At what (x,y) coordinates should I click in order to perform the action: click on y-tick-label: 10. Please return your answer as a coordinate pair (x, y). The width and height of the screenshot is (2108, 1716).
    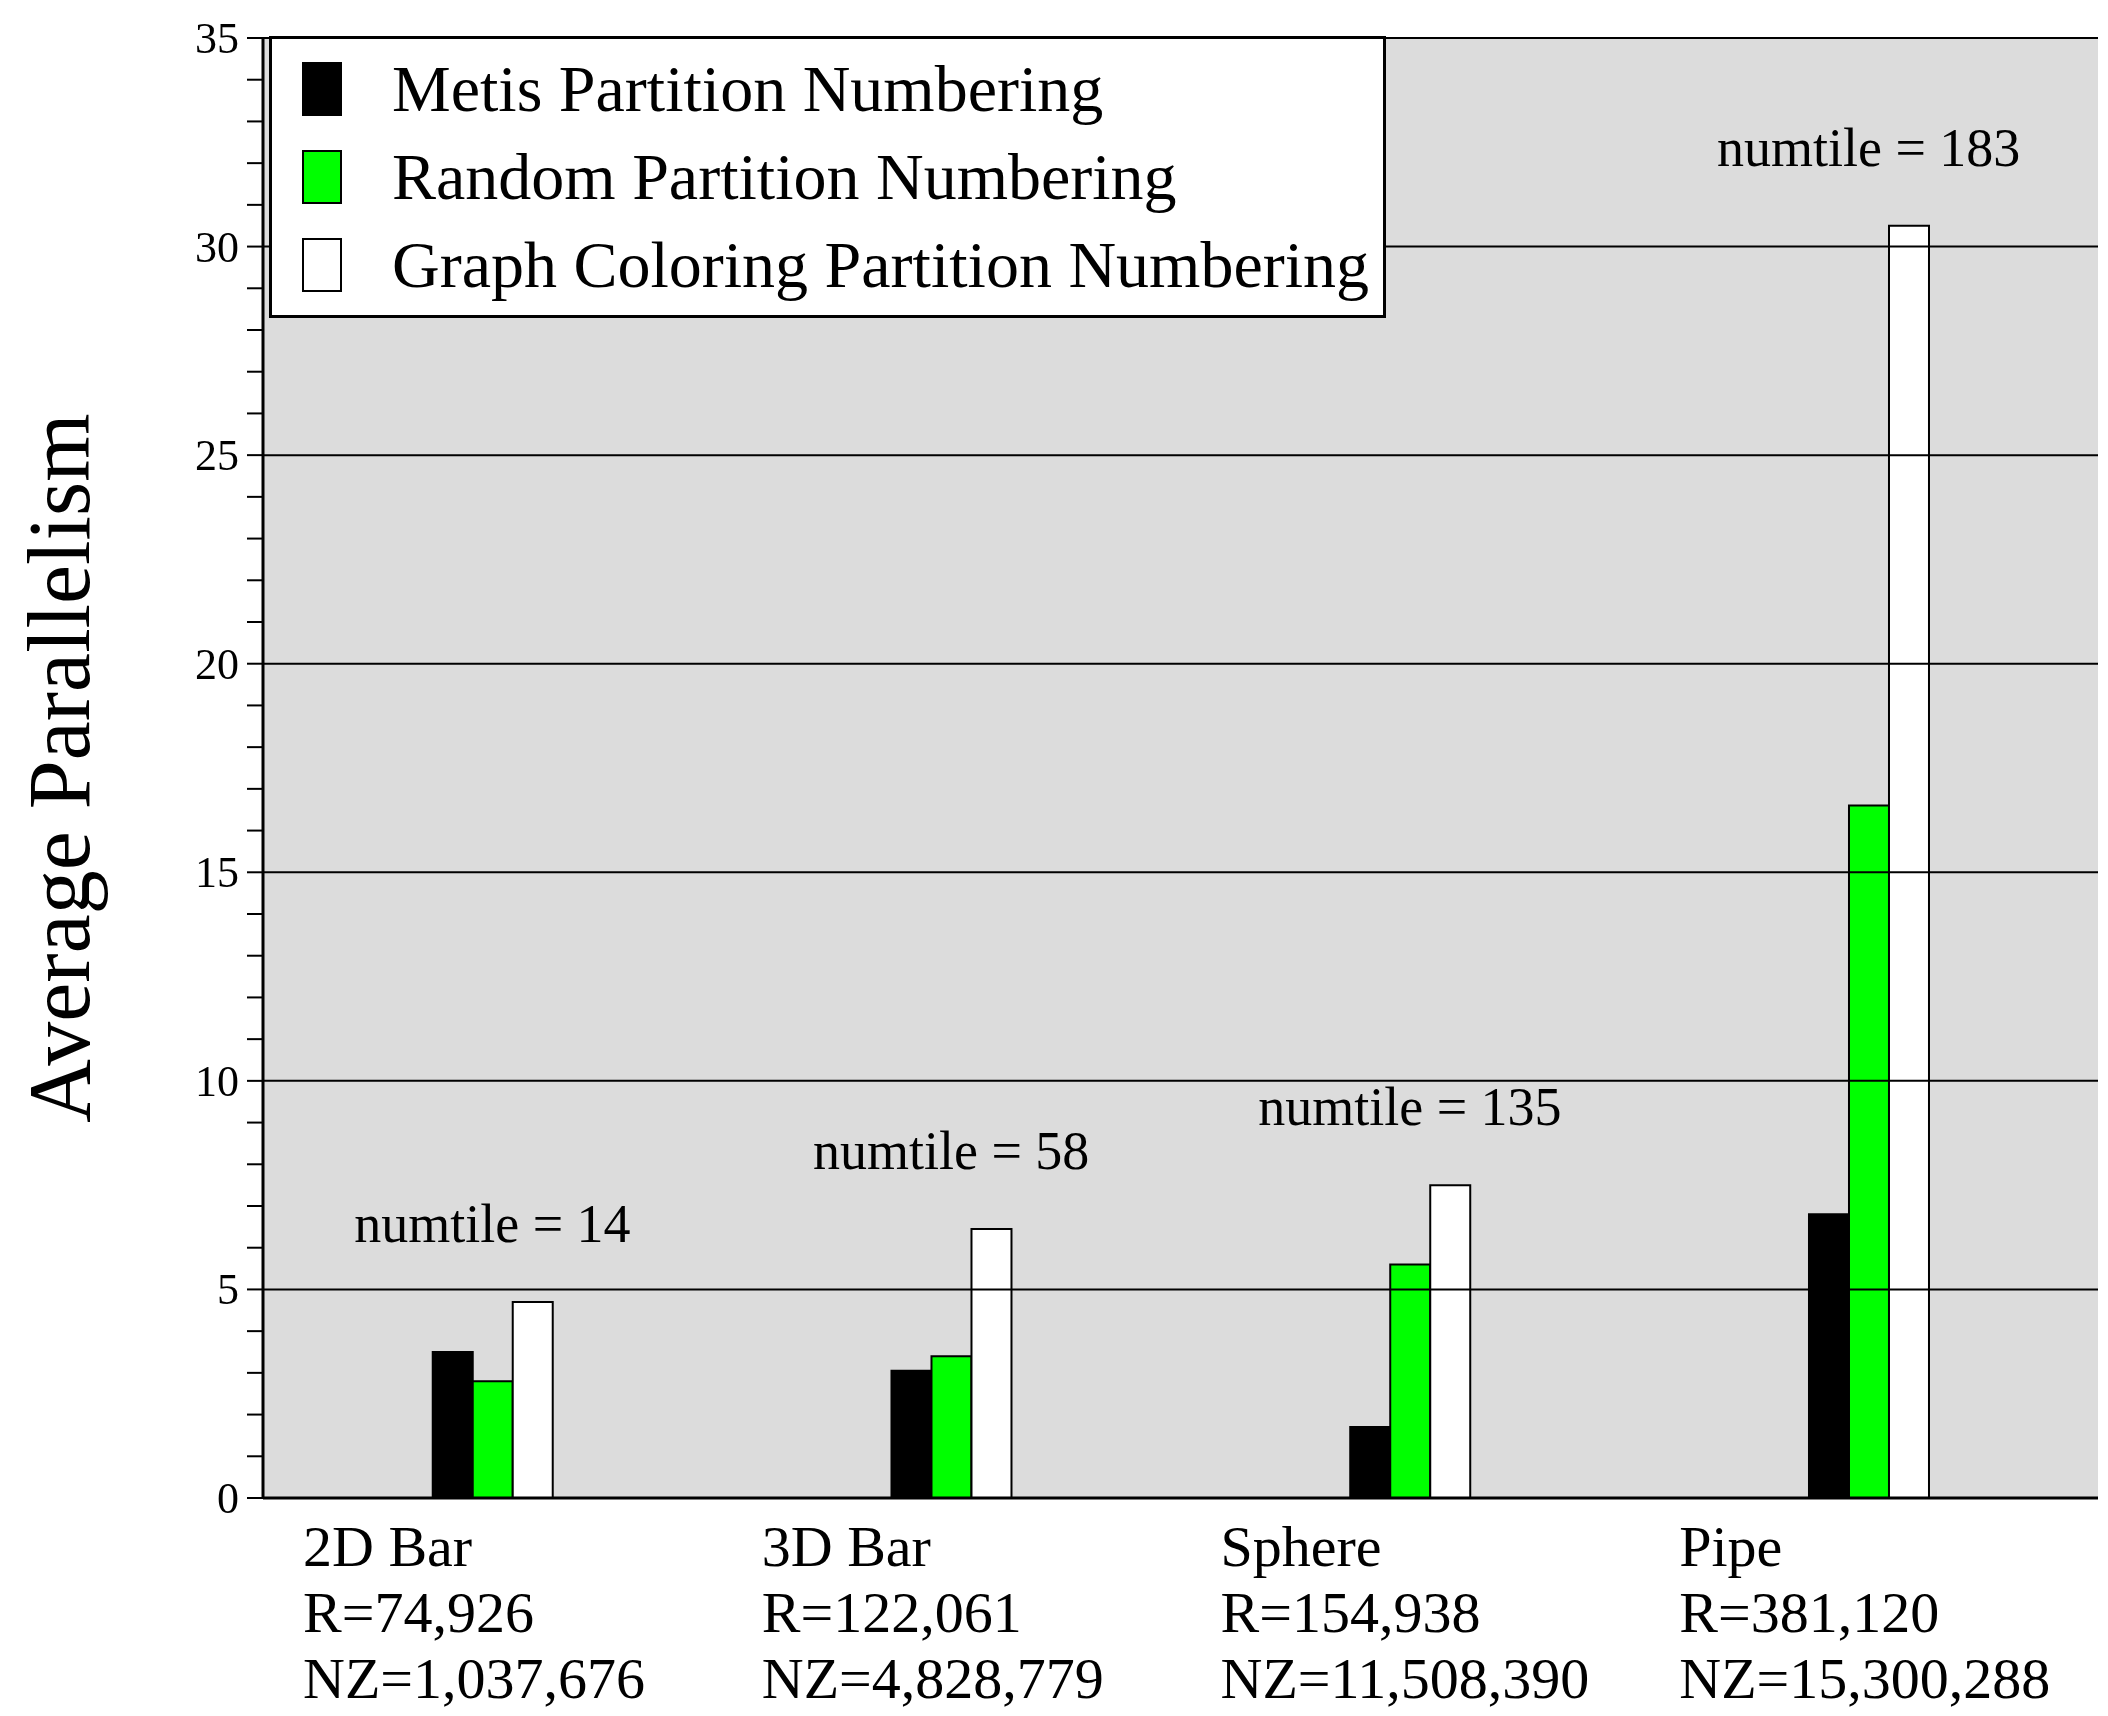
    Looking at the image, I should click on (217, 1081).